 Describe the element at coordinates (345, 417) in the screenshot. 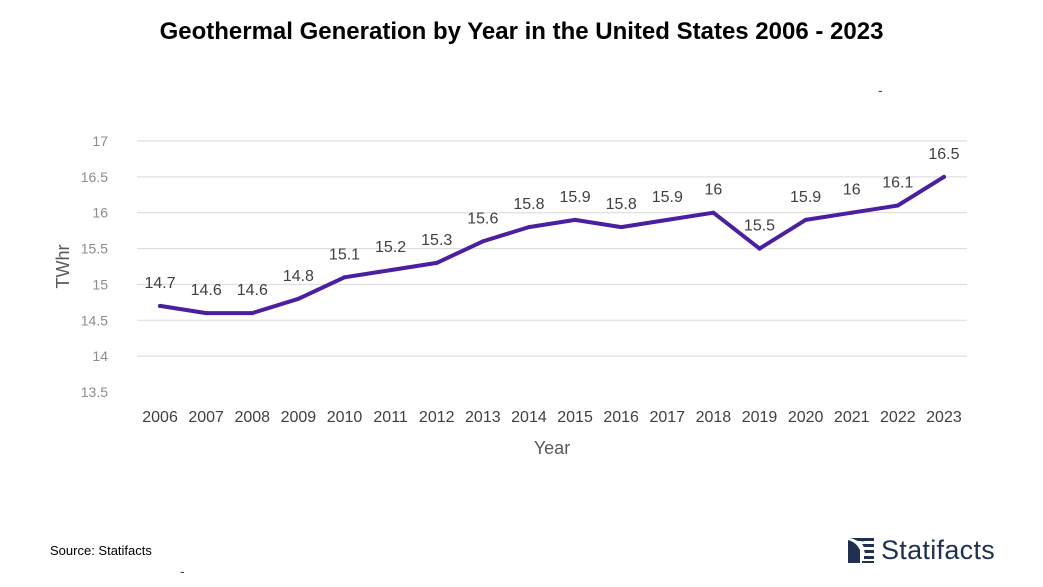

I see `x-tick-label: 2010` at that location.